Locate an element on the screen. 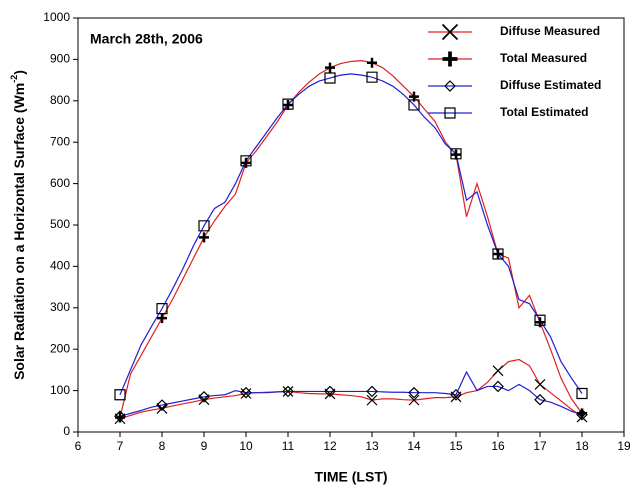 The height and width of the screenshot is (488, 630). legend-label: Total Measured is located at coordinates (543, 58).